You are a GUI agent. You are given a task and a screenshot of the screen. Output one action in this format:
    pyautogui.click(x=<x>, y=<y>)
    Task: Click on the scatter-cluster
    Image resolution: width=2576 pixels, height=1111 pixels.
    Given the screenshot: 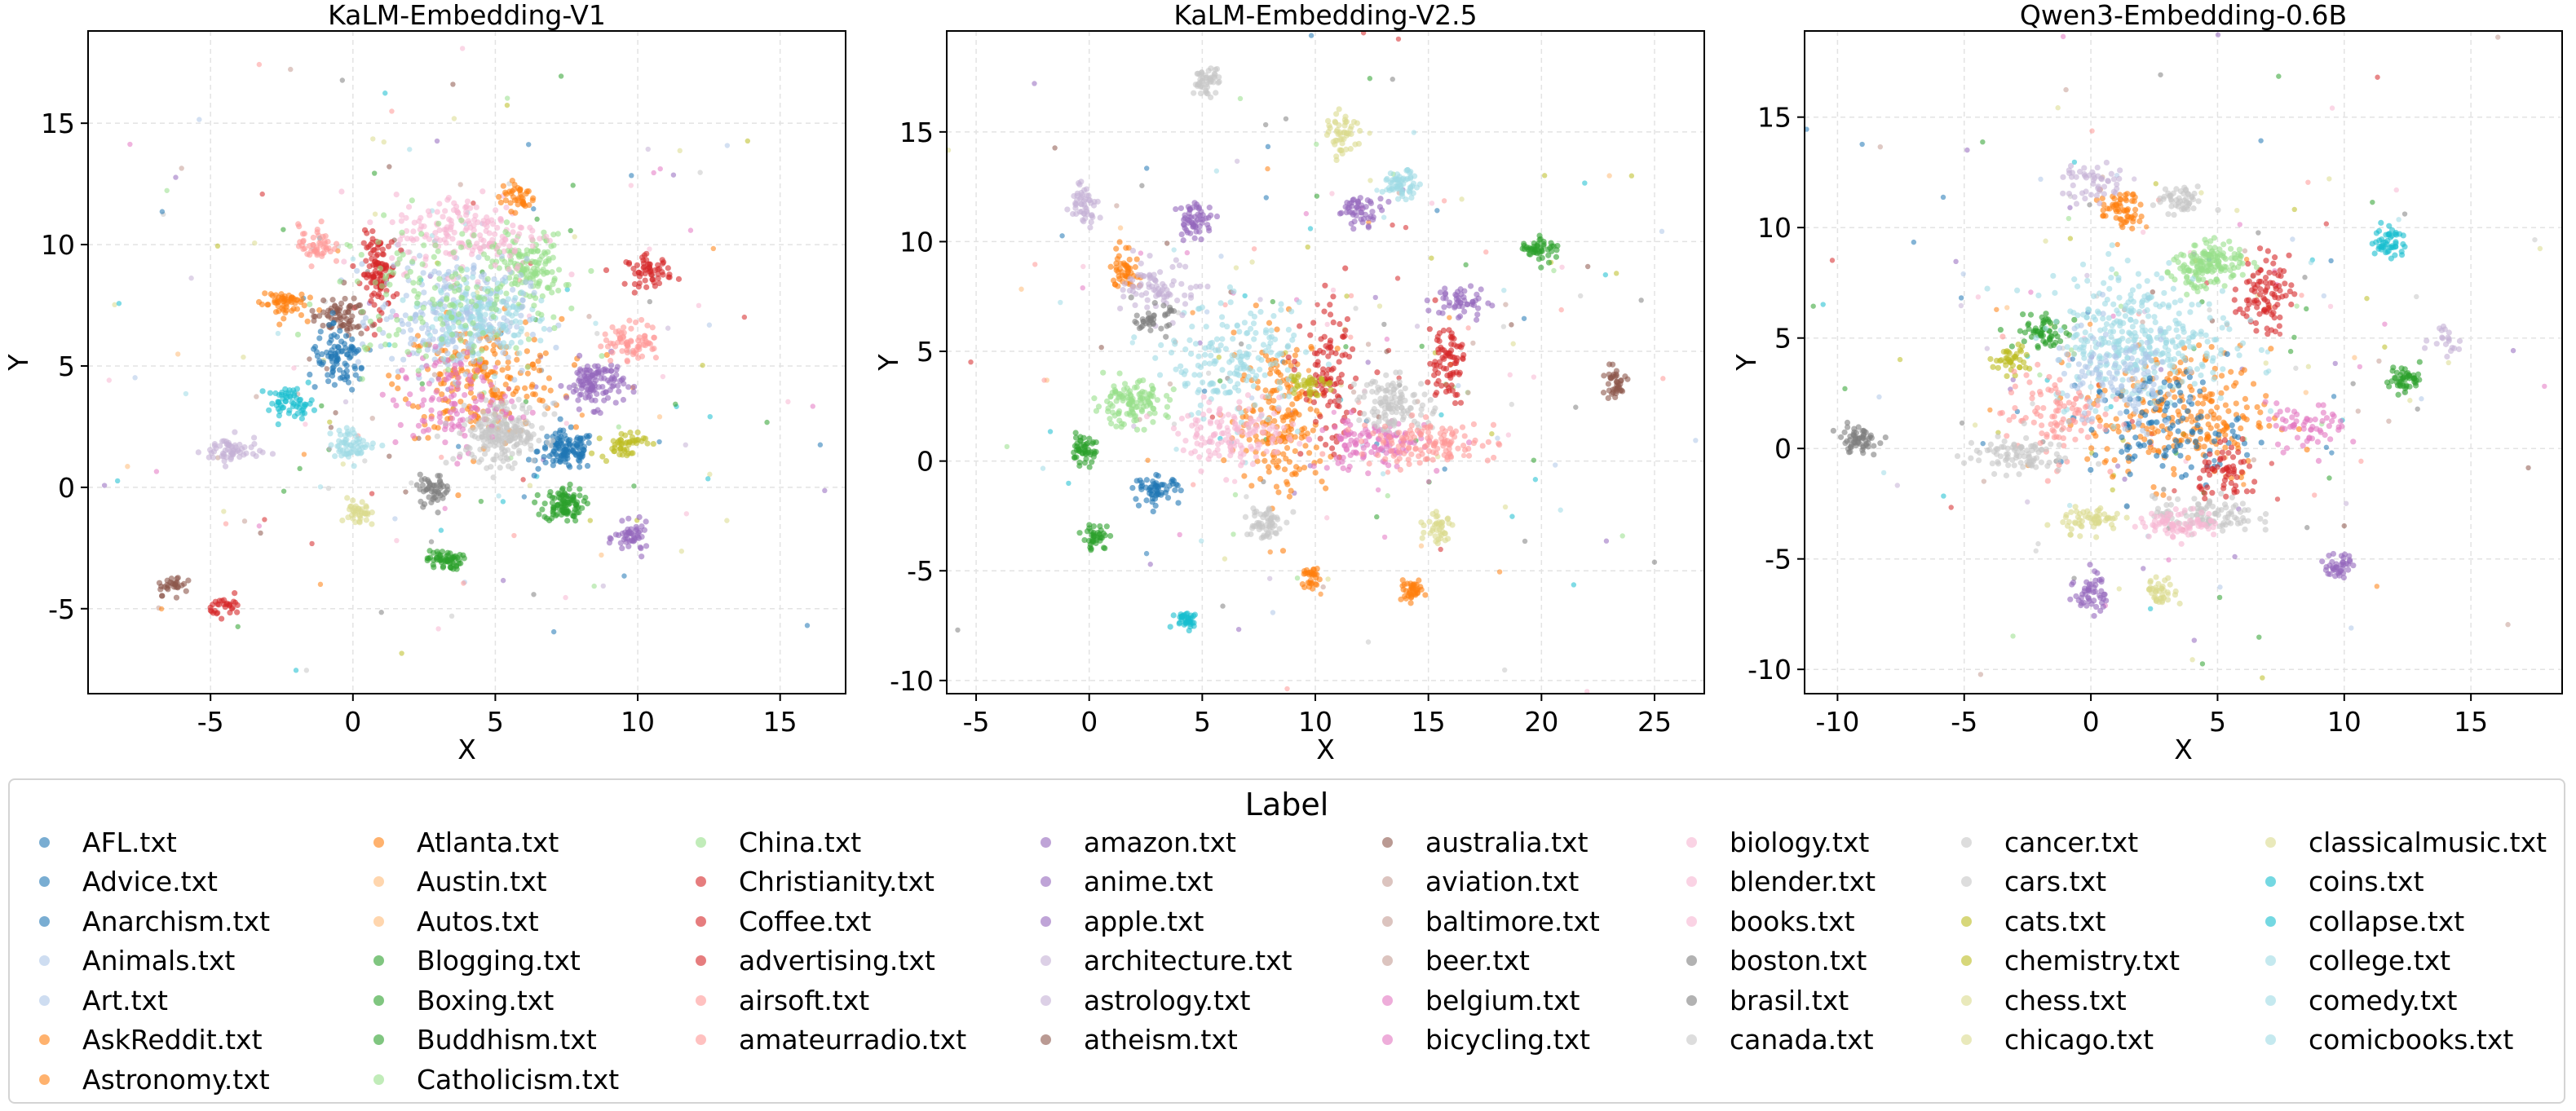 What is the action you would take?
    pyautogui.click(x=432, y=494)
    